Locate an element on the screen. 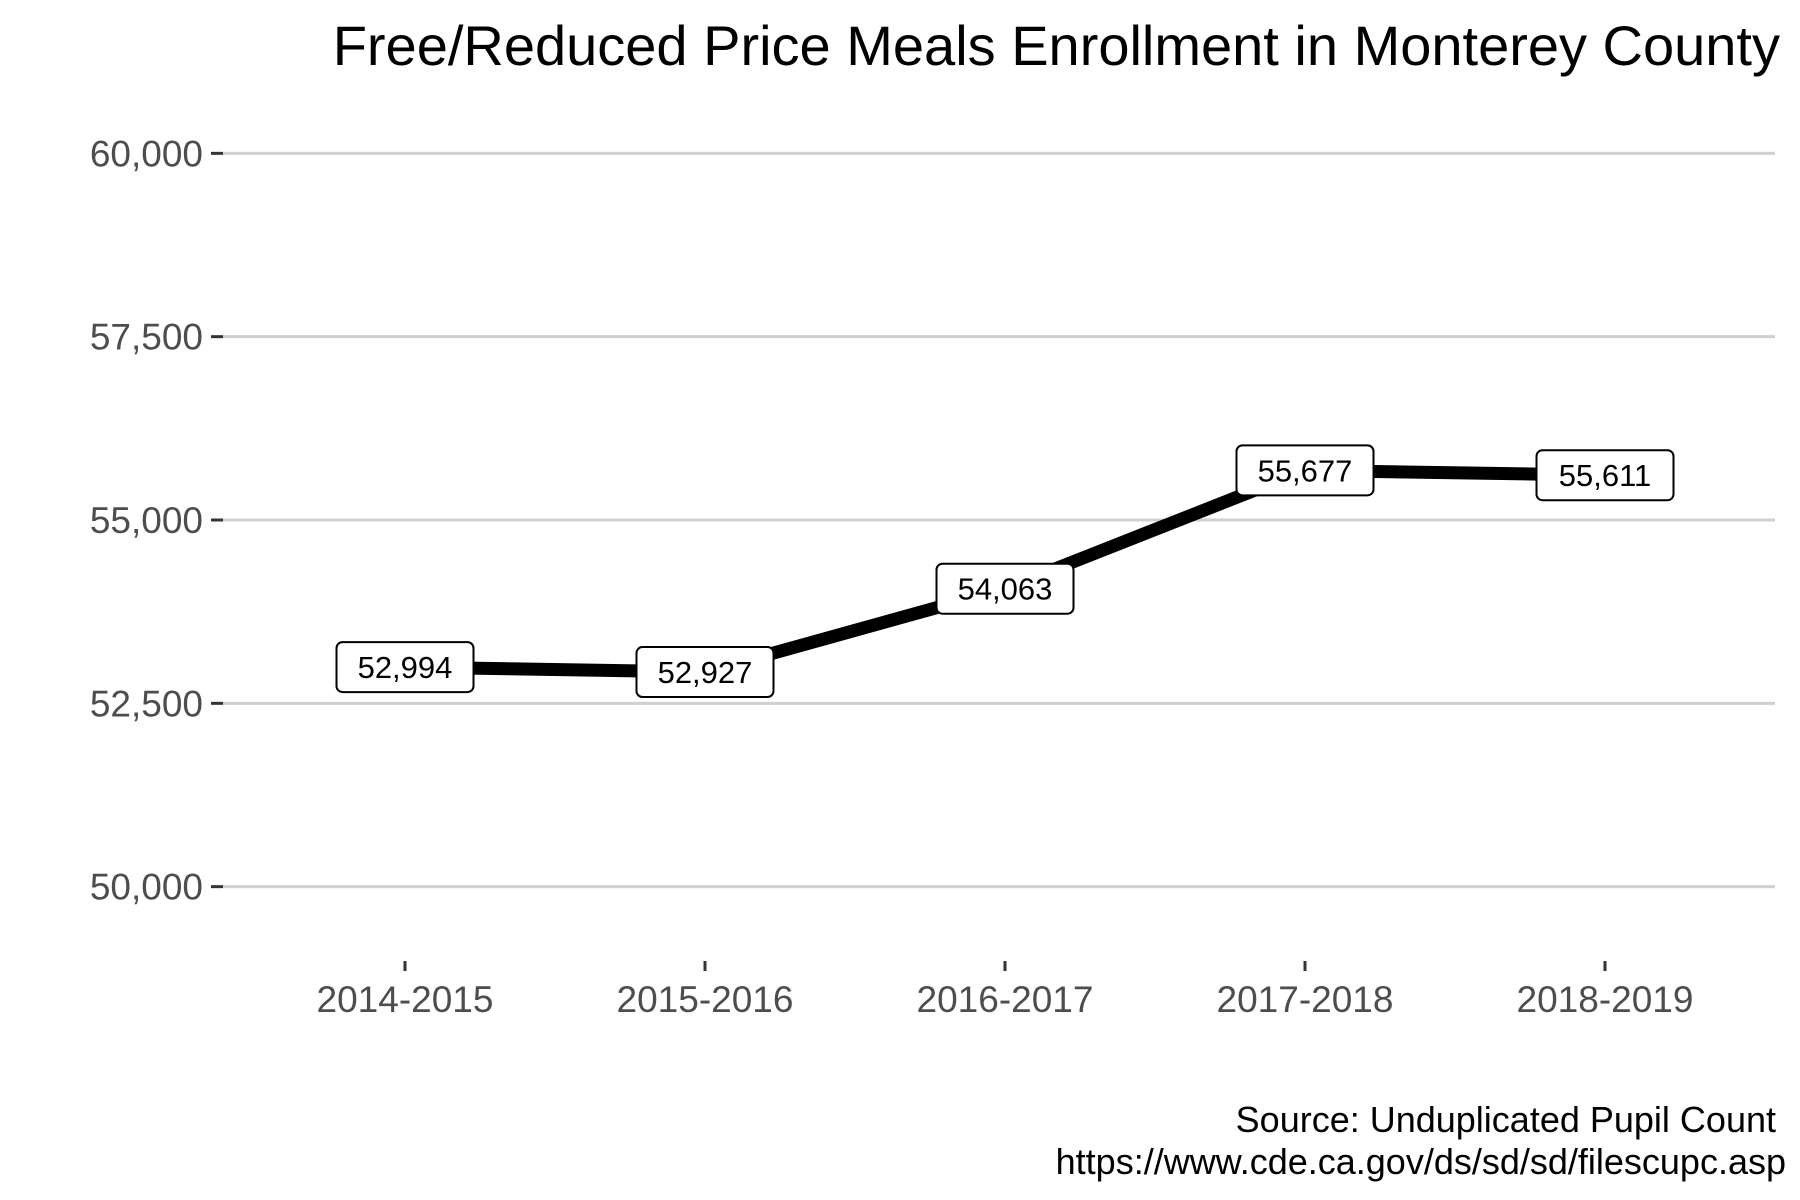  data-label: 52,994 is located at coordinates (405, 667).